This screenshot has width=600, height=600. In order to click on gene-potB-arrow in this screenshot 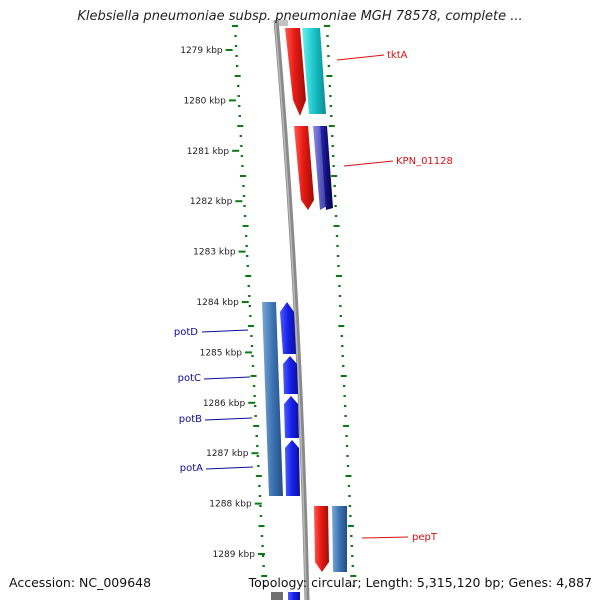, I will do `click(291, 417)`.